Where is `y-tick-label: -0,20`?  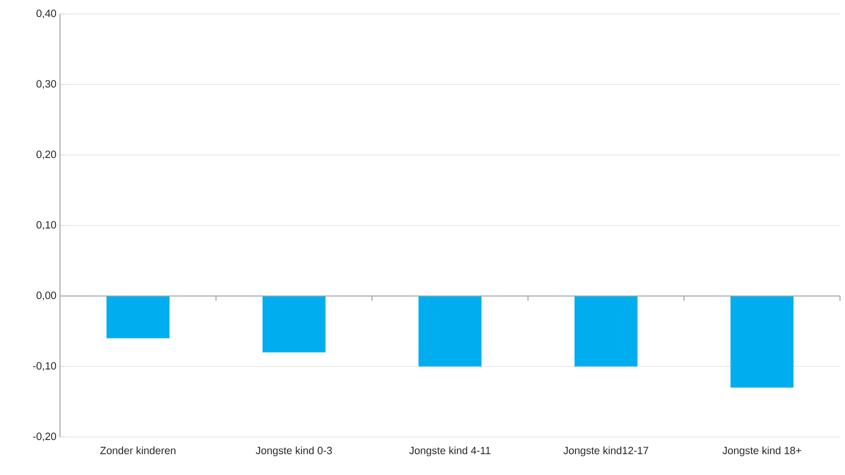
y-tick-label: -0,20 is located at coordinates (44, 437).